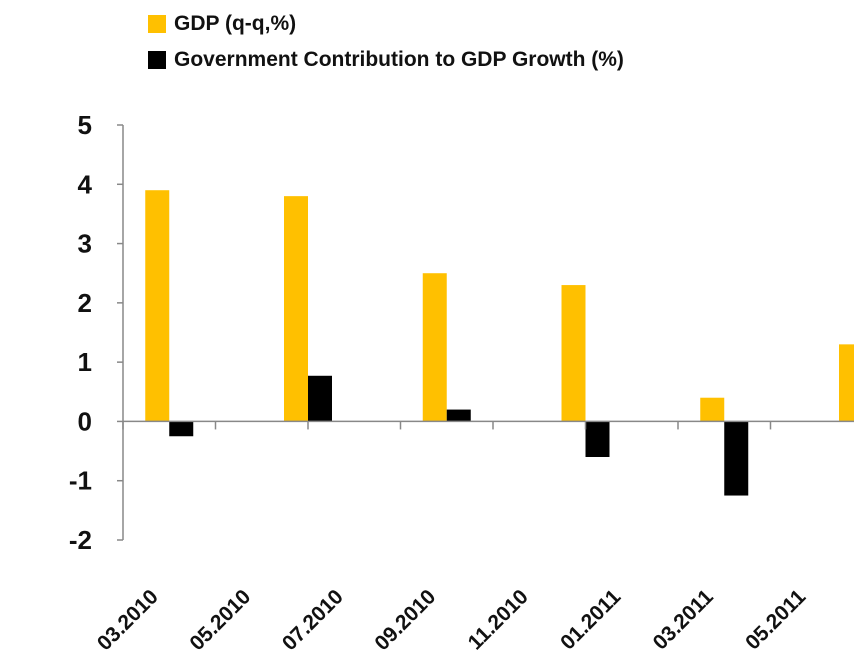 The width and height of the screenshot is (854, 667). Describe the element at coordinates (220, 620) in the screenshot. I see `x-tick-label: 05.2010` at that location.